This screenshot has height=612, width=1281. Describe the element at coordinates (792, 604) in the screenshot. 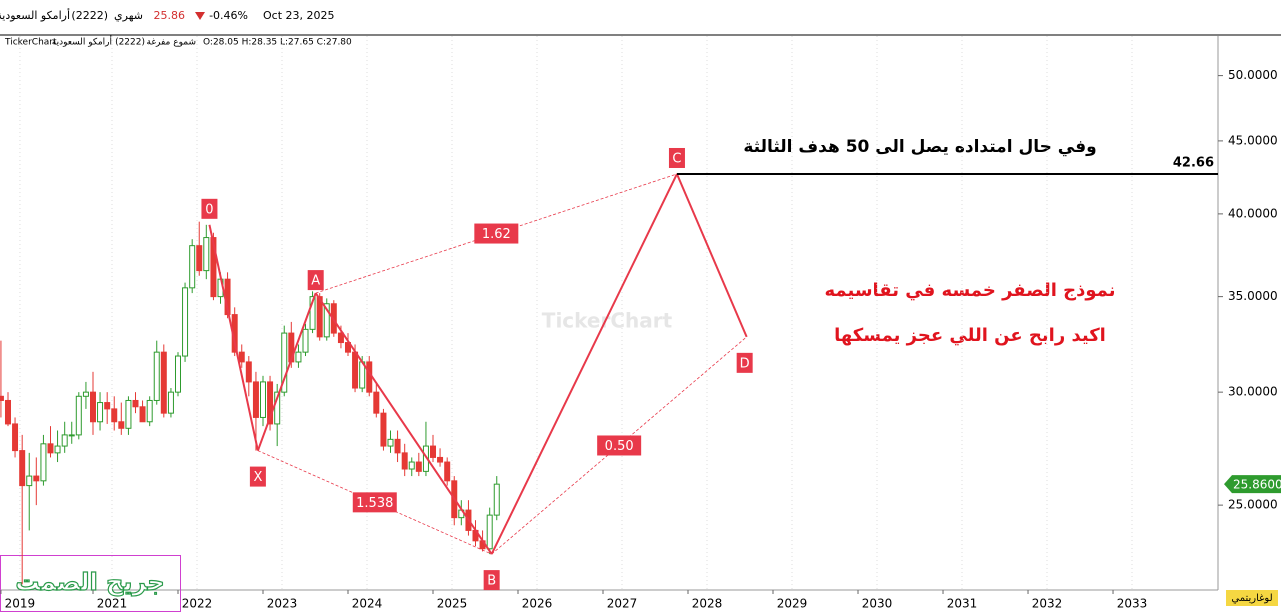

I see `x-tick-label: 2029` at that location.